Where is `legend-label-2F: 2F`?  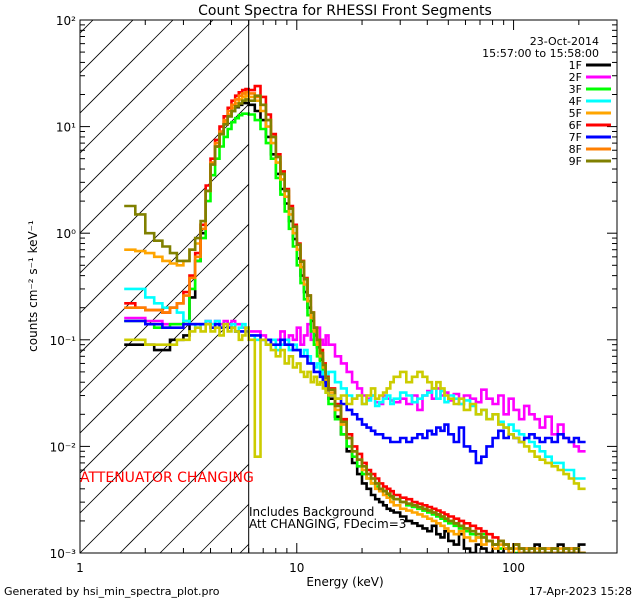
legend-label-2F: 2F is located at coordinates (575, 77).